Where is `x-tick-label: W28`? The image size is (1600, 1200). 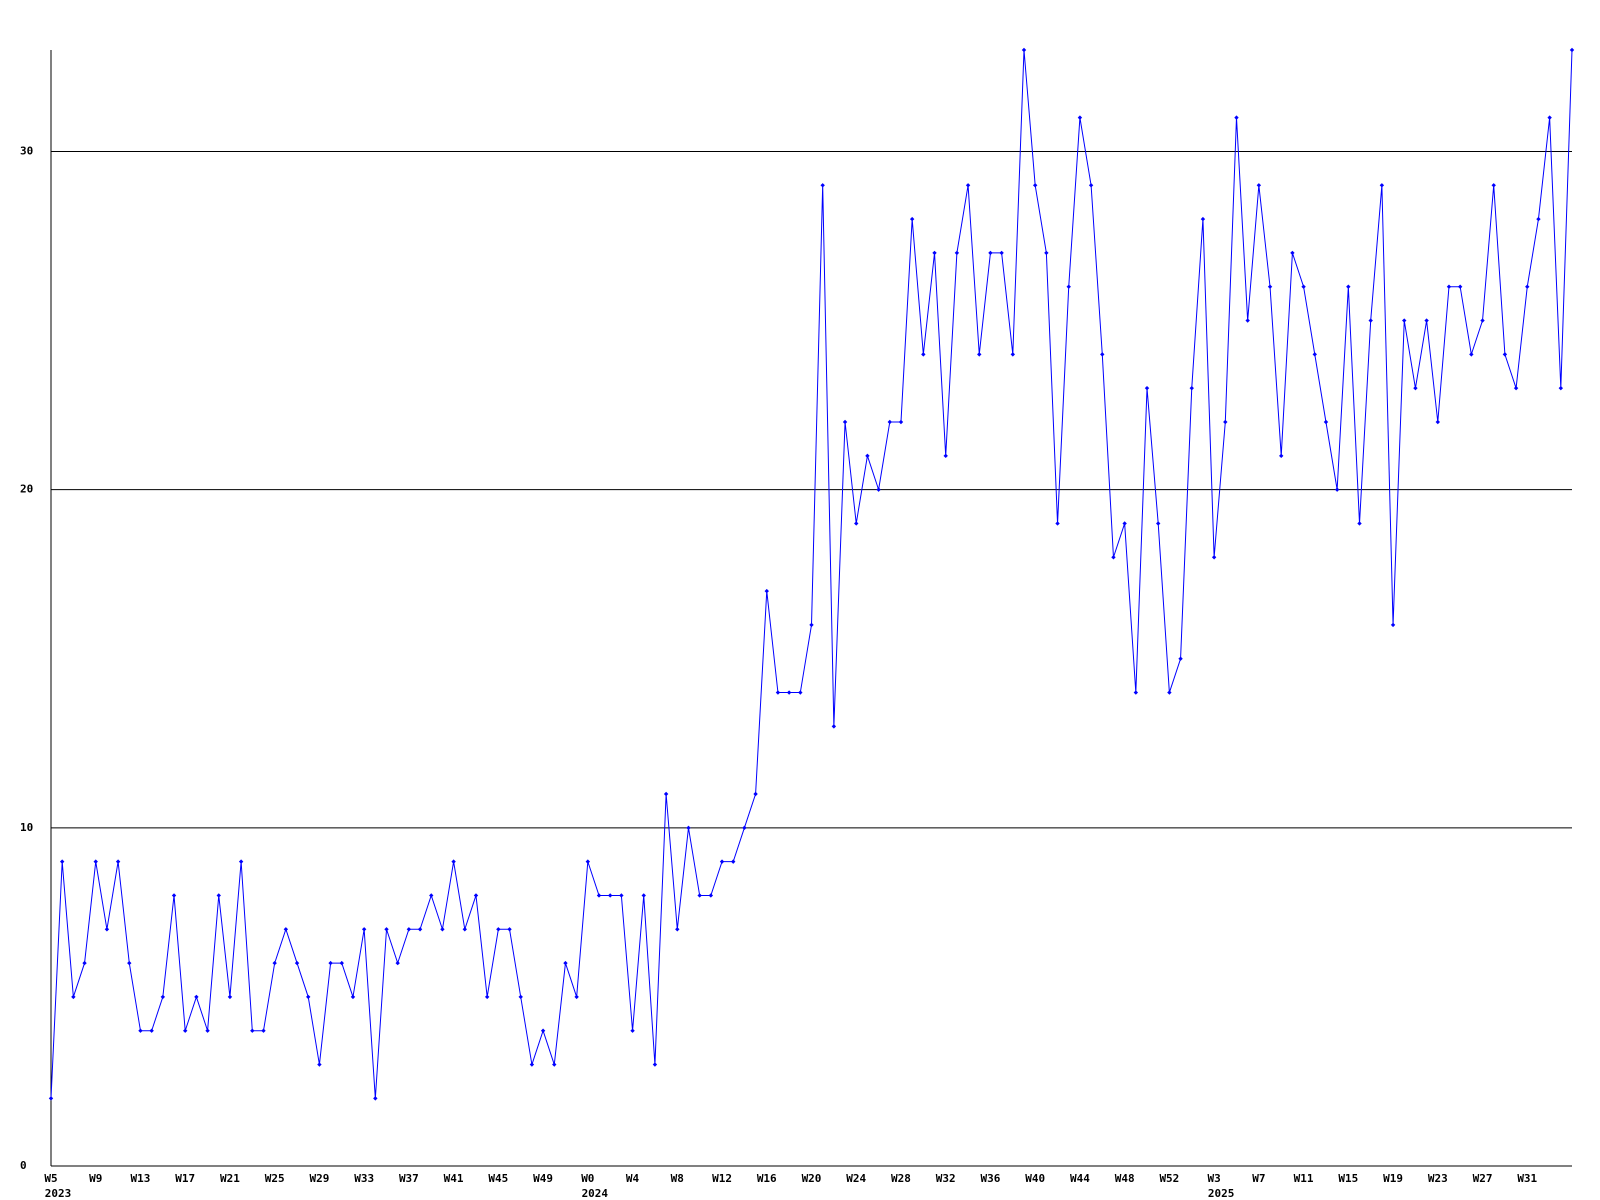 x-tick-label: W28 is located at coordinates (901, 1178).